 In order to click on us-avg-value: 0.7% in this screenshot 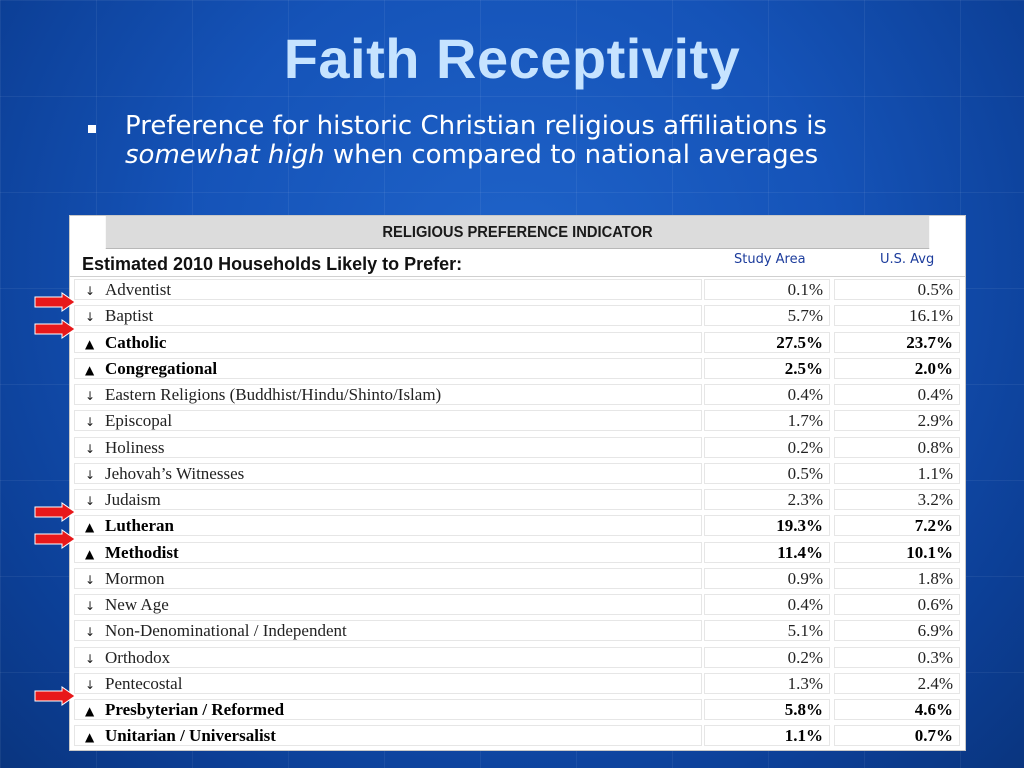, I will do `click(897, 736)`.